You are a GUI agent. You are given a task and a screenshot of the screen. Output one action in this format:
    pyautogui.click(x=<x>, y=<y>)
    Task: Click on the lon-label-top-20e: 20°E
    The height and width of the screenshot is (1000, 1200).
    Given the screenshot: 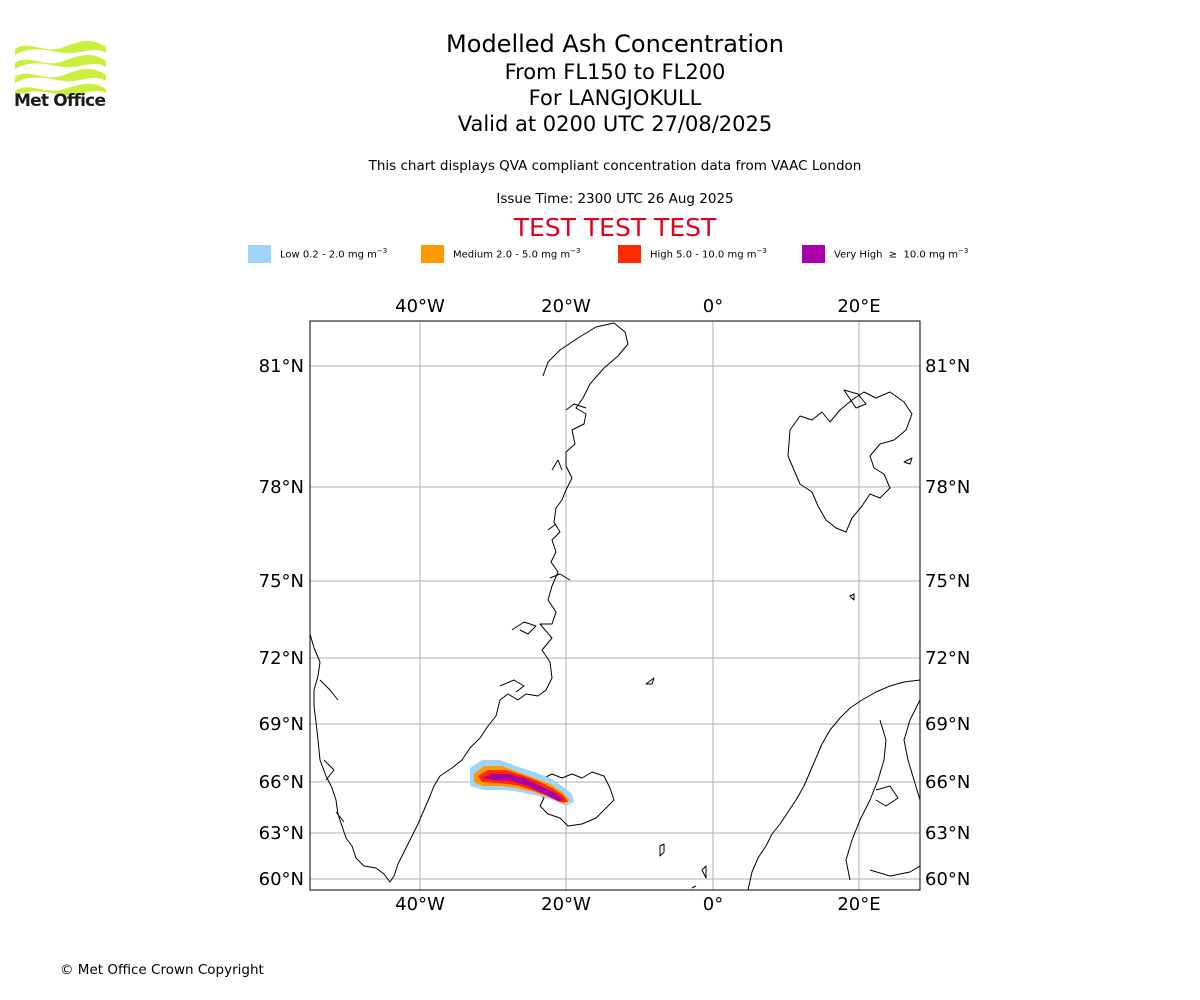 What is the action you would take?
    pyautogui.click(x=858, y=306)
    